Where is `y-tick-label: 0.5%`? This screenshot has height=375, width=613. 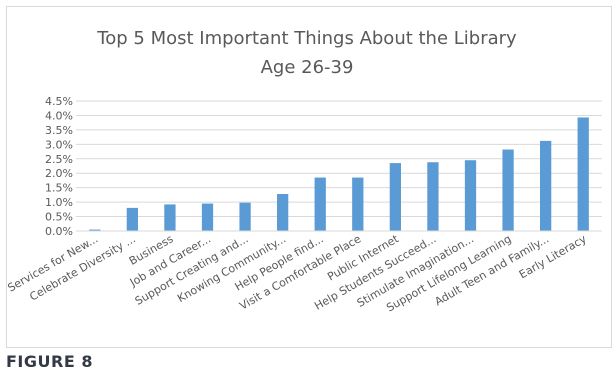
y-tick-label: 0.5% is located at coordinates (59, 217).